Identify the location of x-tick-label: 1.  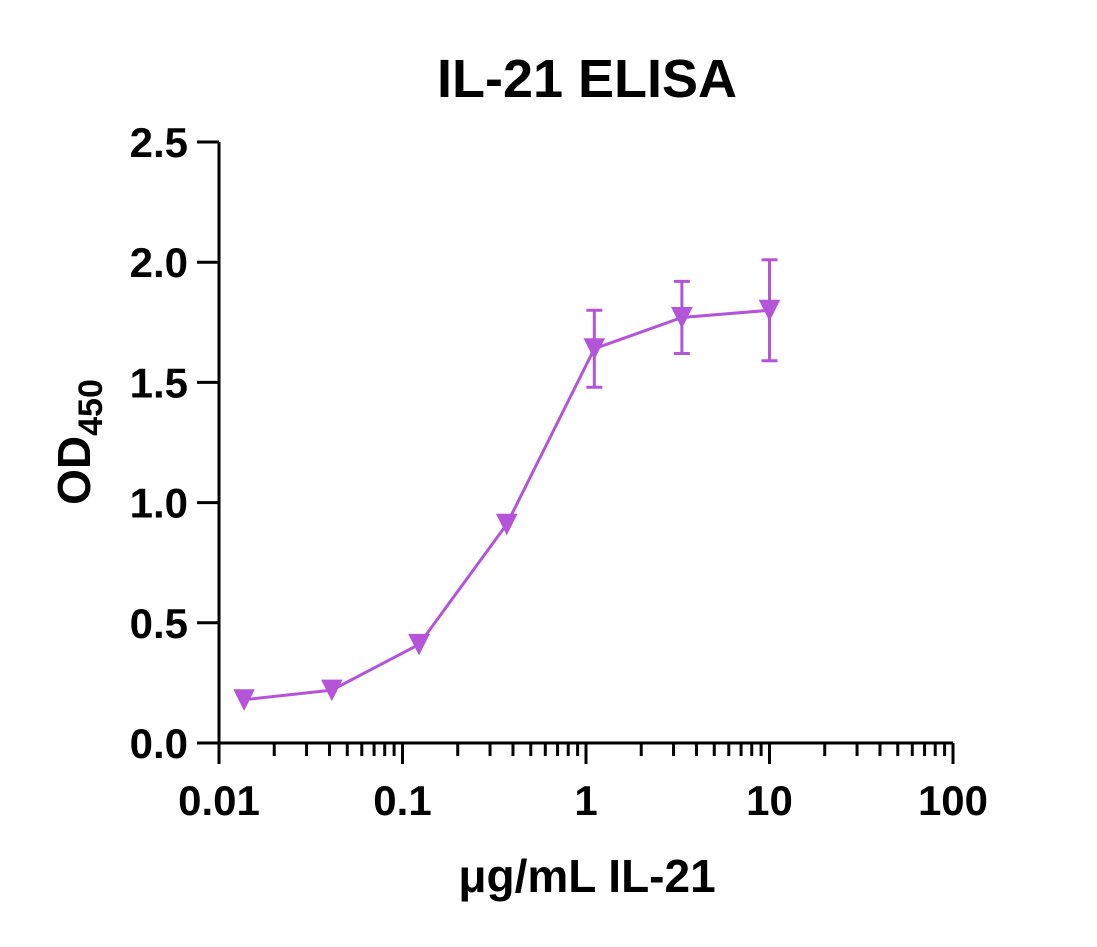
(585, 800).